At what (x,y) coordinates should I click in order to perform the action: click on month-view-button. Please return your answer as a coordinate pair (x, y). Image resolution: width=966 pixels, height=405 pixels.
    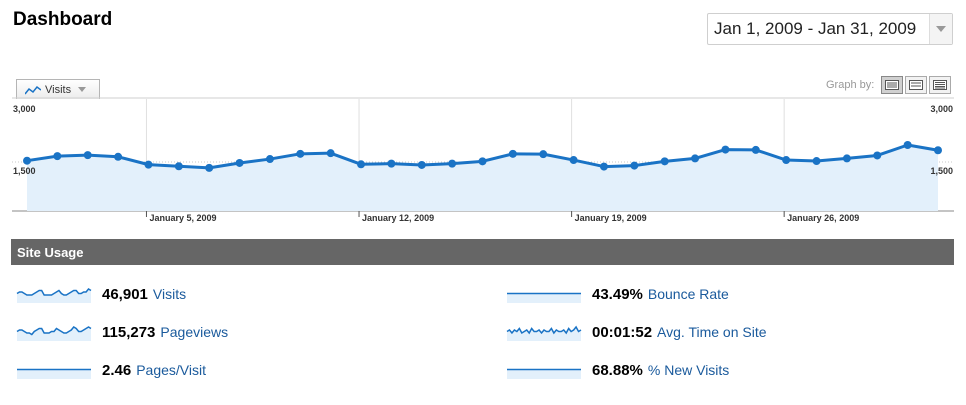
    Looking at the image, I should click on (940, 85).